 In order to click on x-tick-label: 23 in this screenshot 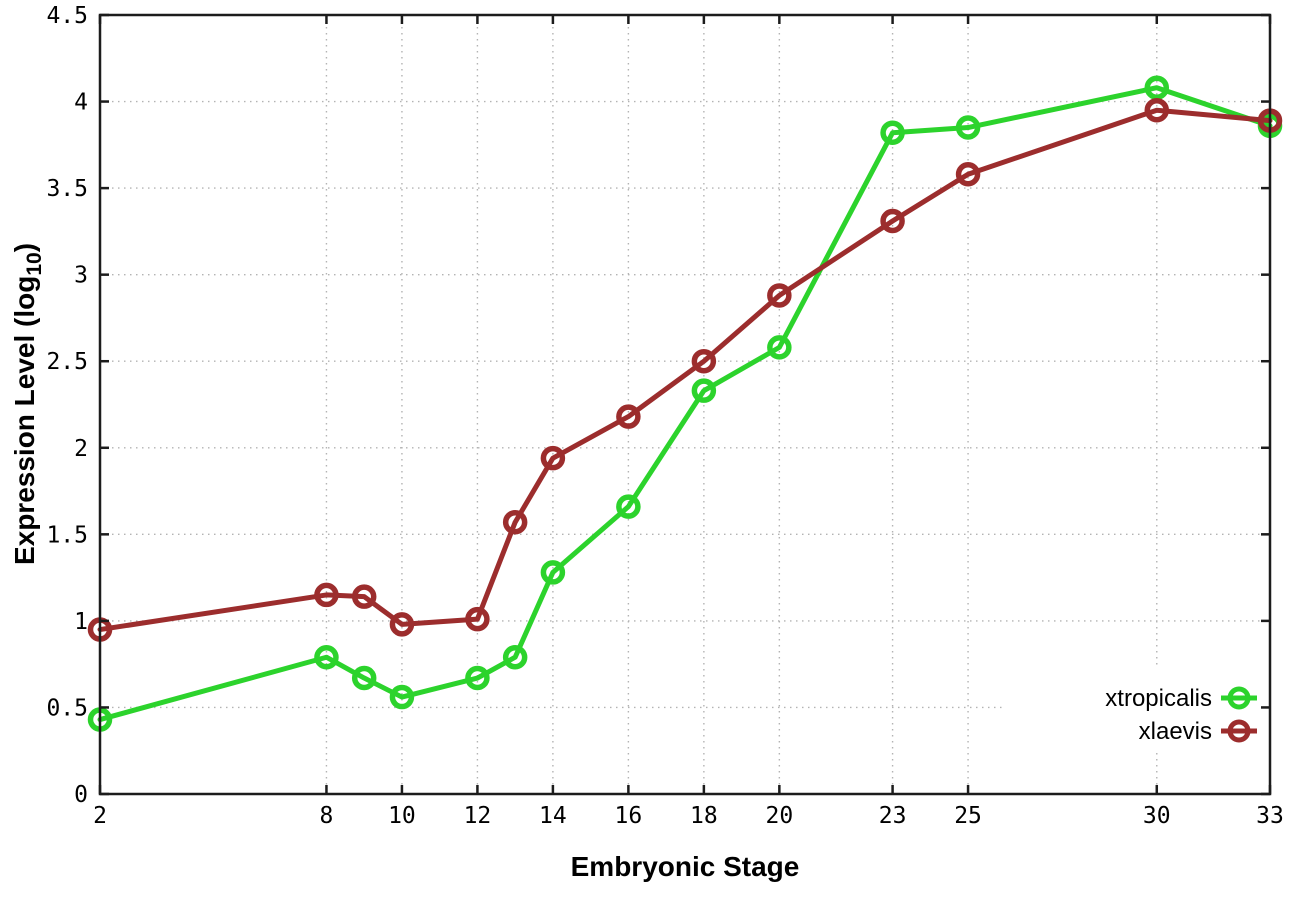, I will do `click(893, 816)`.